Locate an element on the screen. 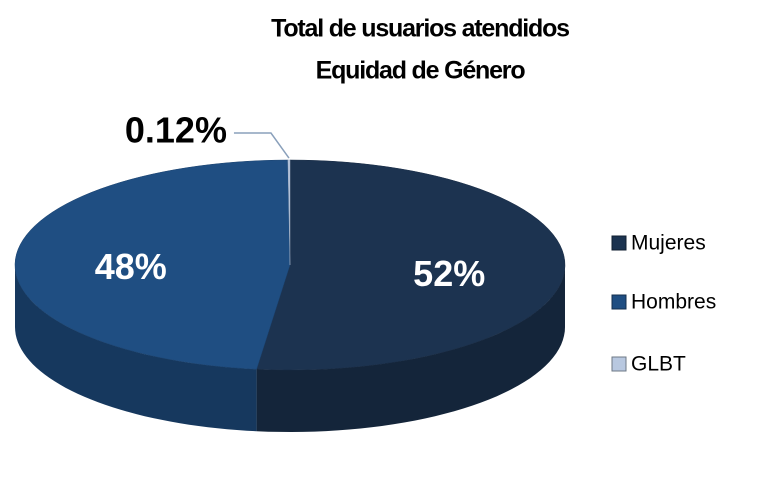 The image size is (772, 486). leader-line is located at coordinates (261, 145).